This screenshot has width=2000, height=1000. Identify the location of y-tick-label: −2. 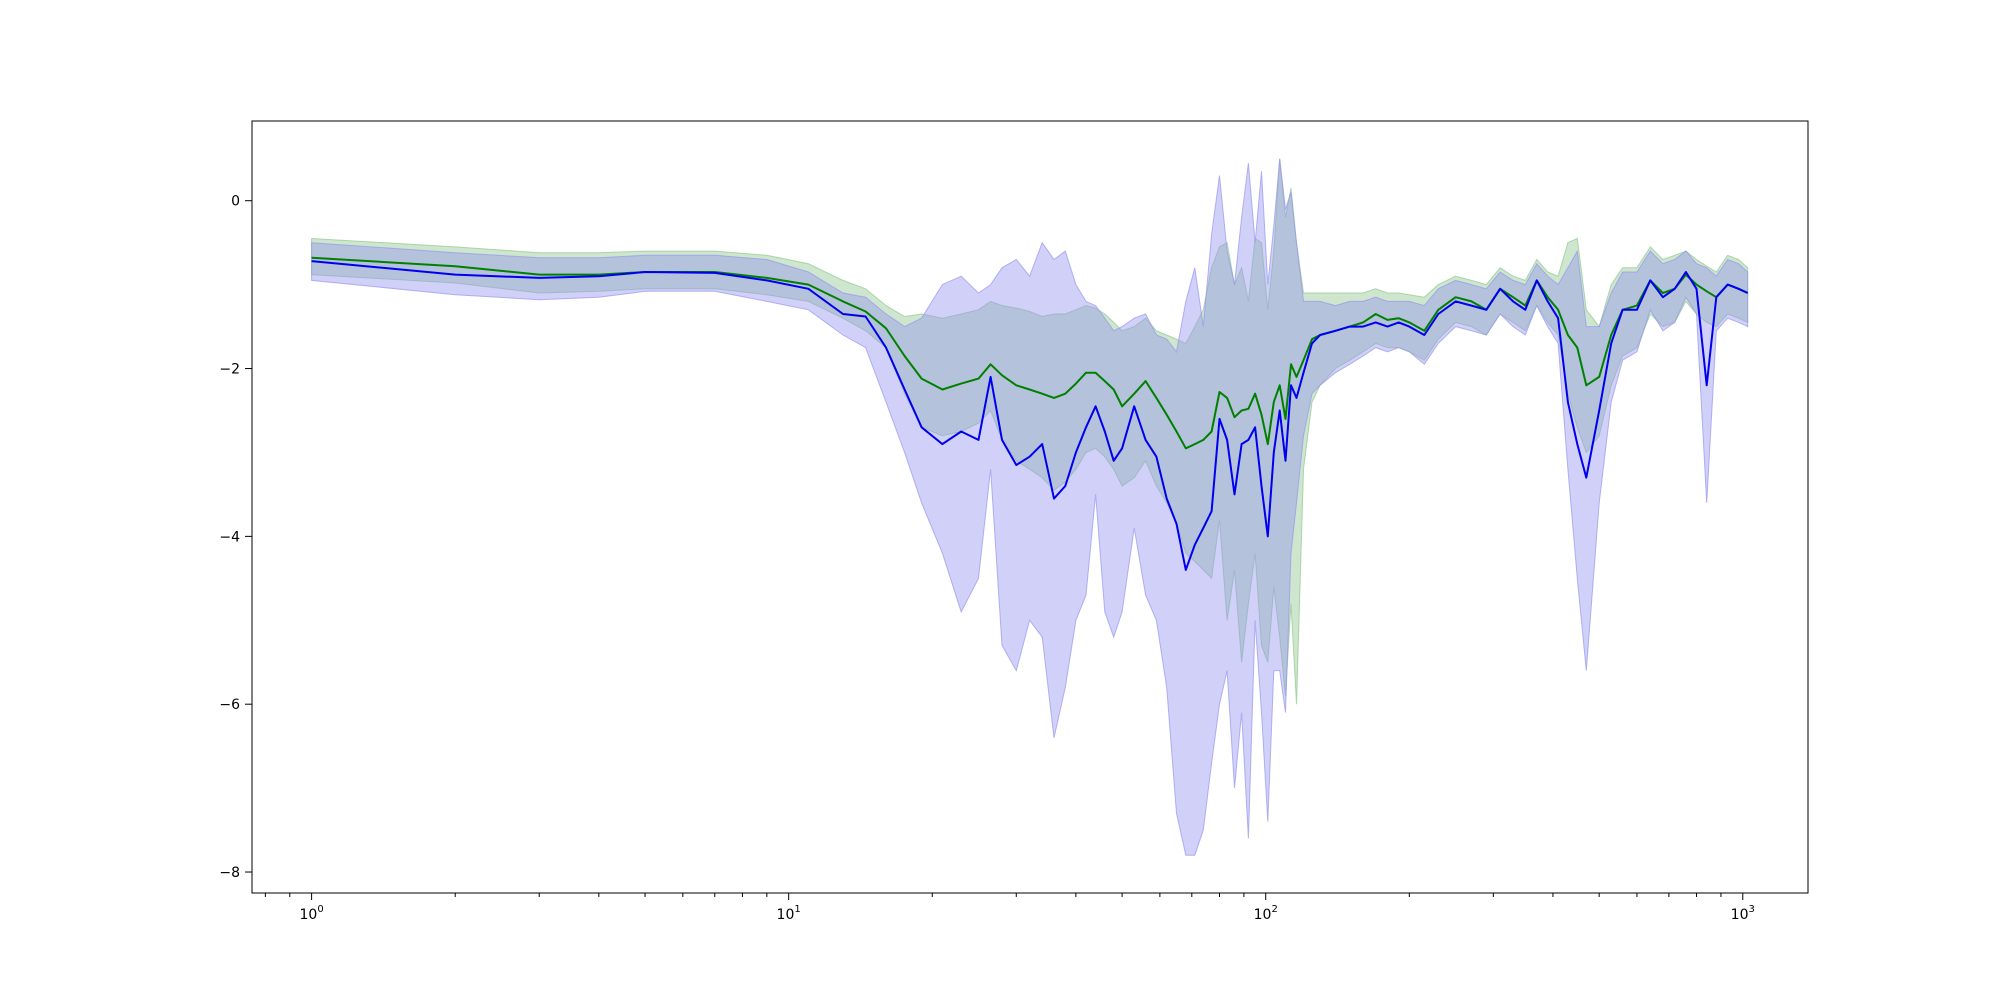
(229, 370).